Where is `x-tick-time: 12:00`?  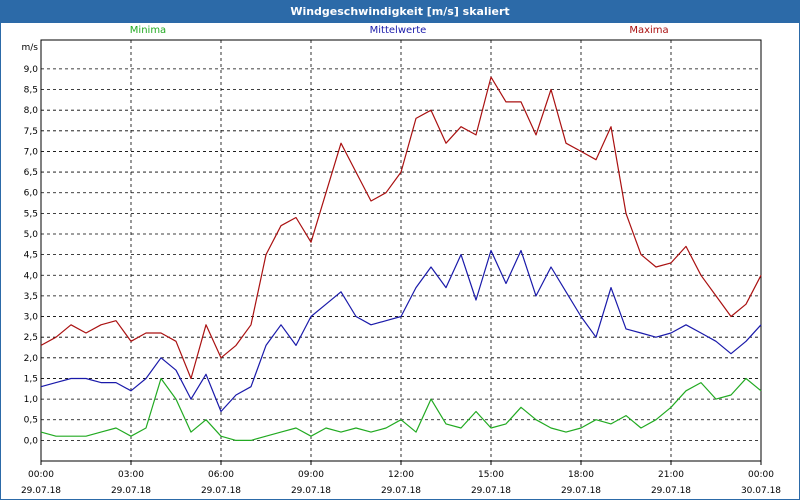 x-tick-time: 12:00 is located at coordinates (401, 475).